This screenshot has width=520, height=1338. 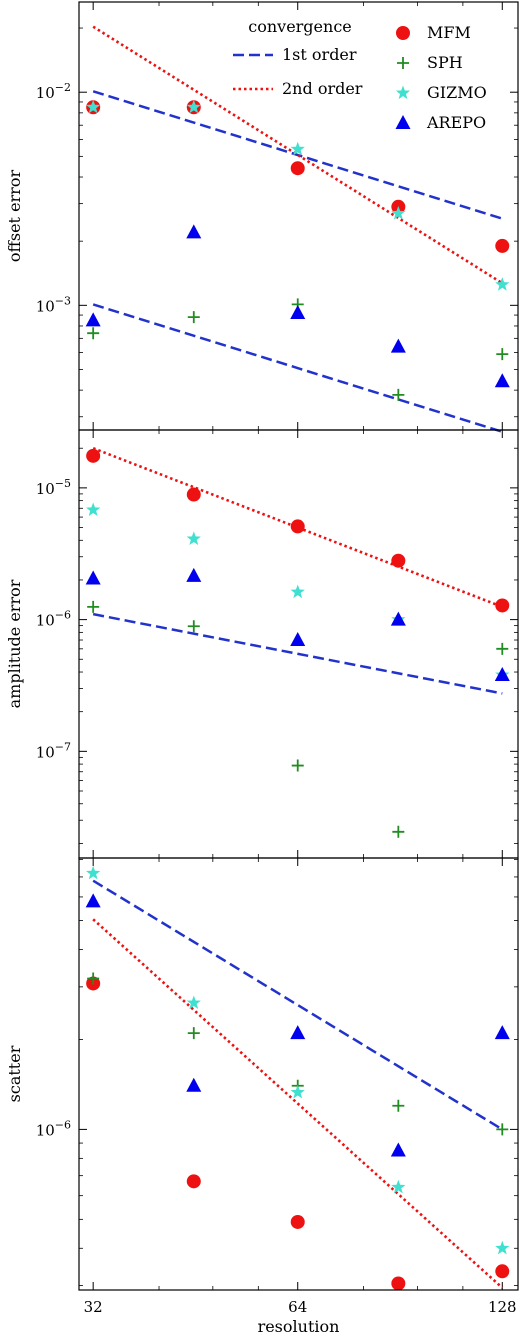 I want to click on legend-marker-arepo, so click(x=403, y=122).